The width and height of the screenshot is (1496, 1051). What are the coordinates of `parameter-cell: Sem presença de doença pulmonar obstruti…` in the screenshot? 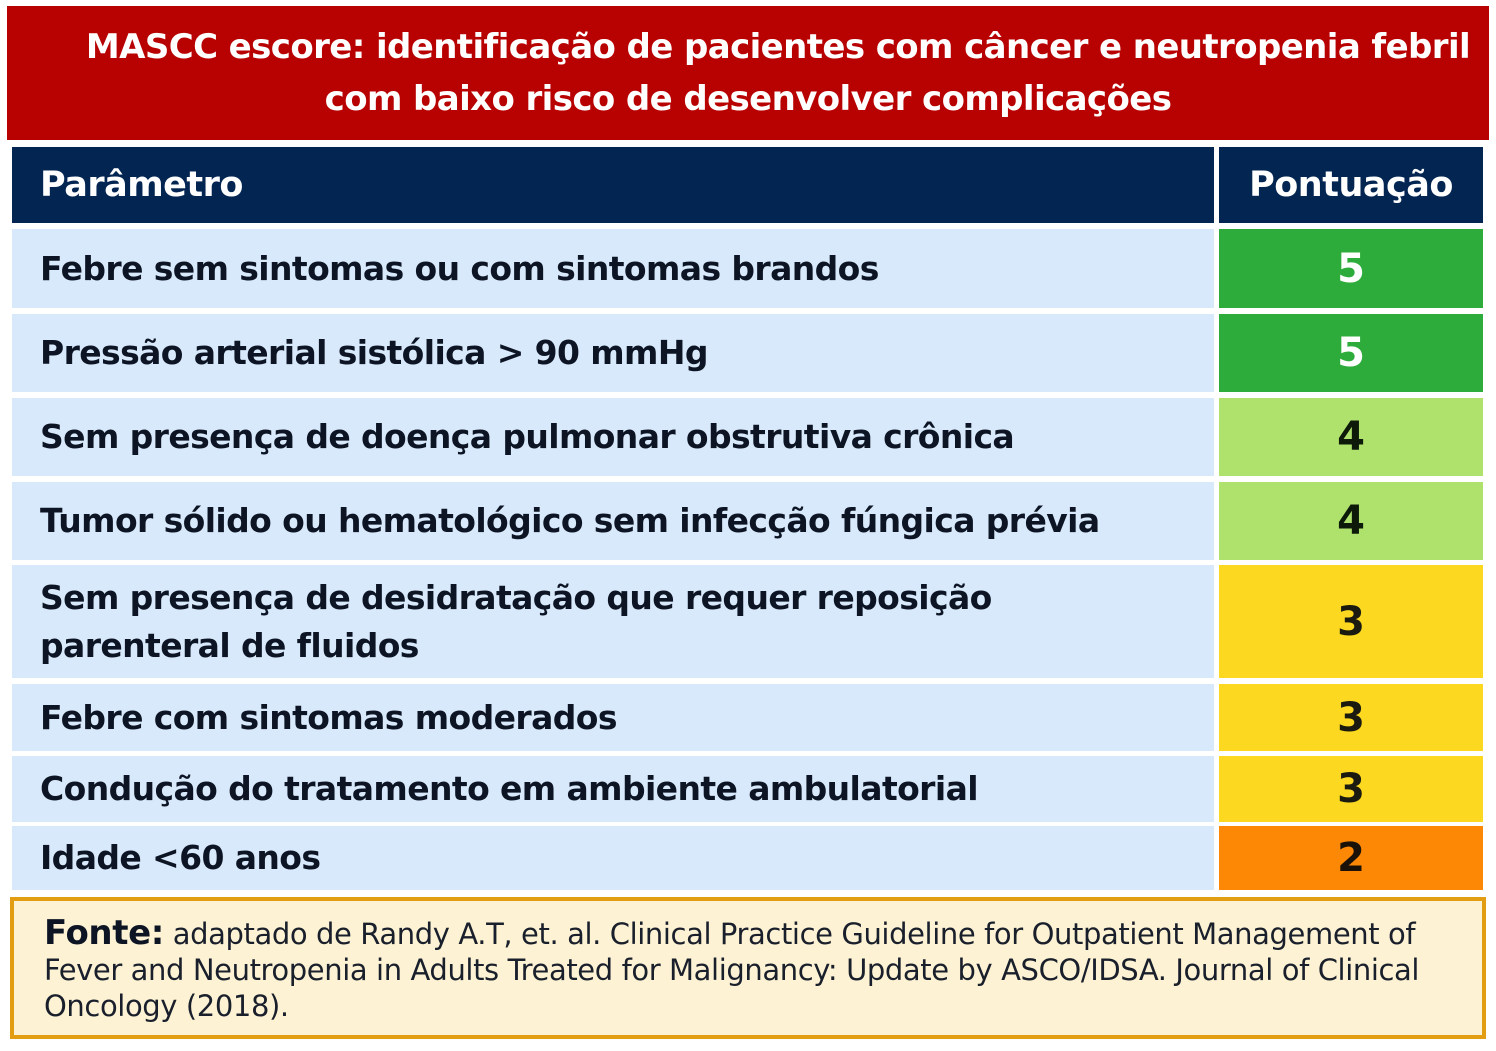 It's located at (613, 437).